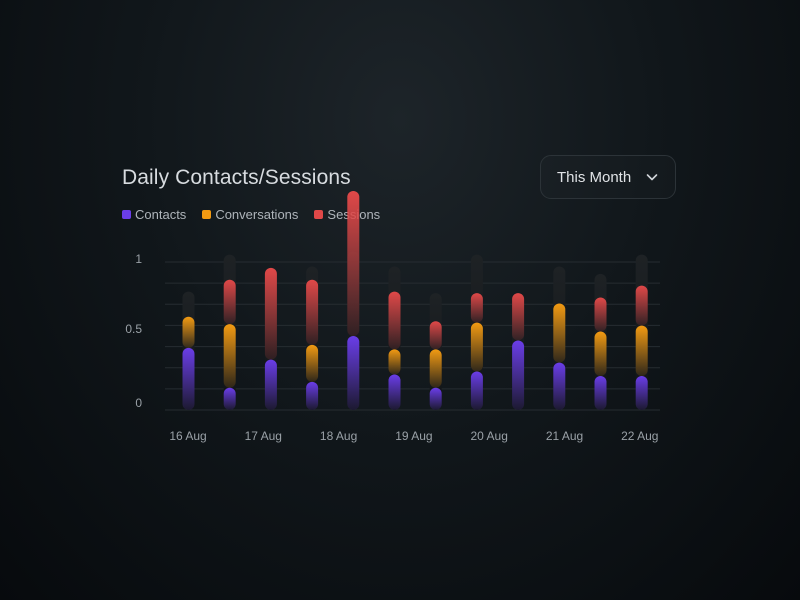 Image resolution: width=800 pixels, height=600 pixels. Describe the element at coordinates (319, 214) in the screenshot. I see `legend-swatch-sessions` at that location.